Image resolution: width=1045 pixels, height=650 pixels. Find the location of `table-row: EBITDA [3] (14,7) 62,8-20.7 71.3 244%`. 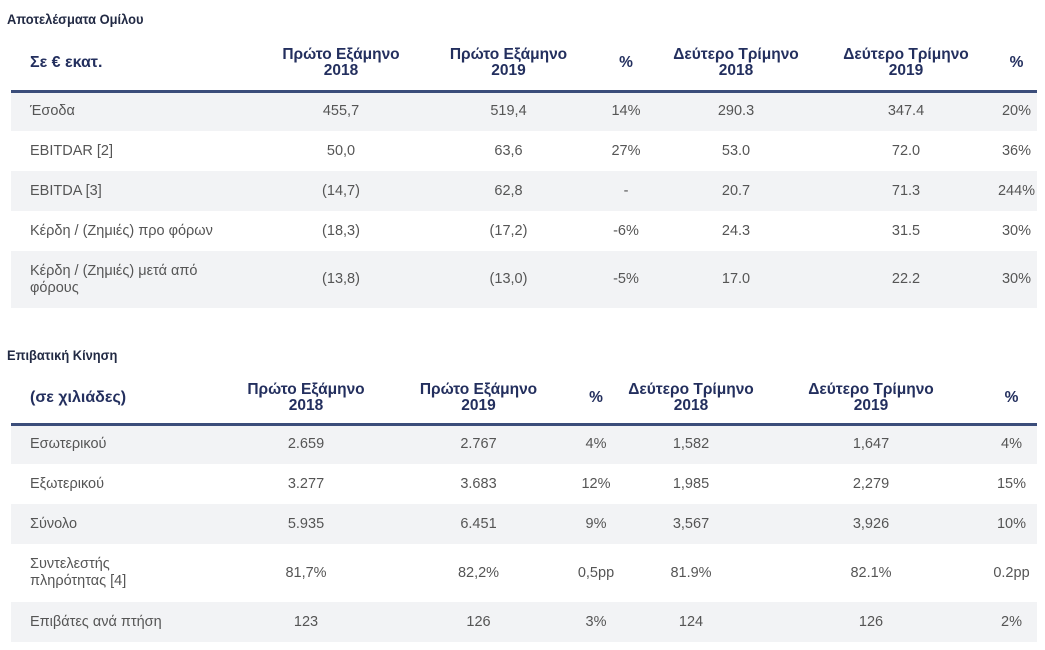

table-row: EBITDA [3] (14,7) 62,8-20.7 71.3 244% is located at coordinates (524, 191).